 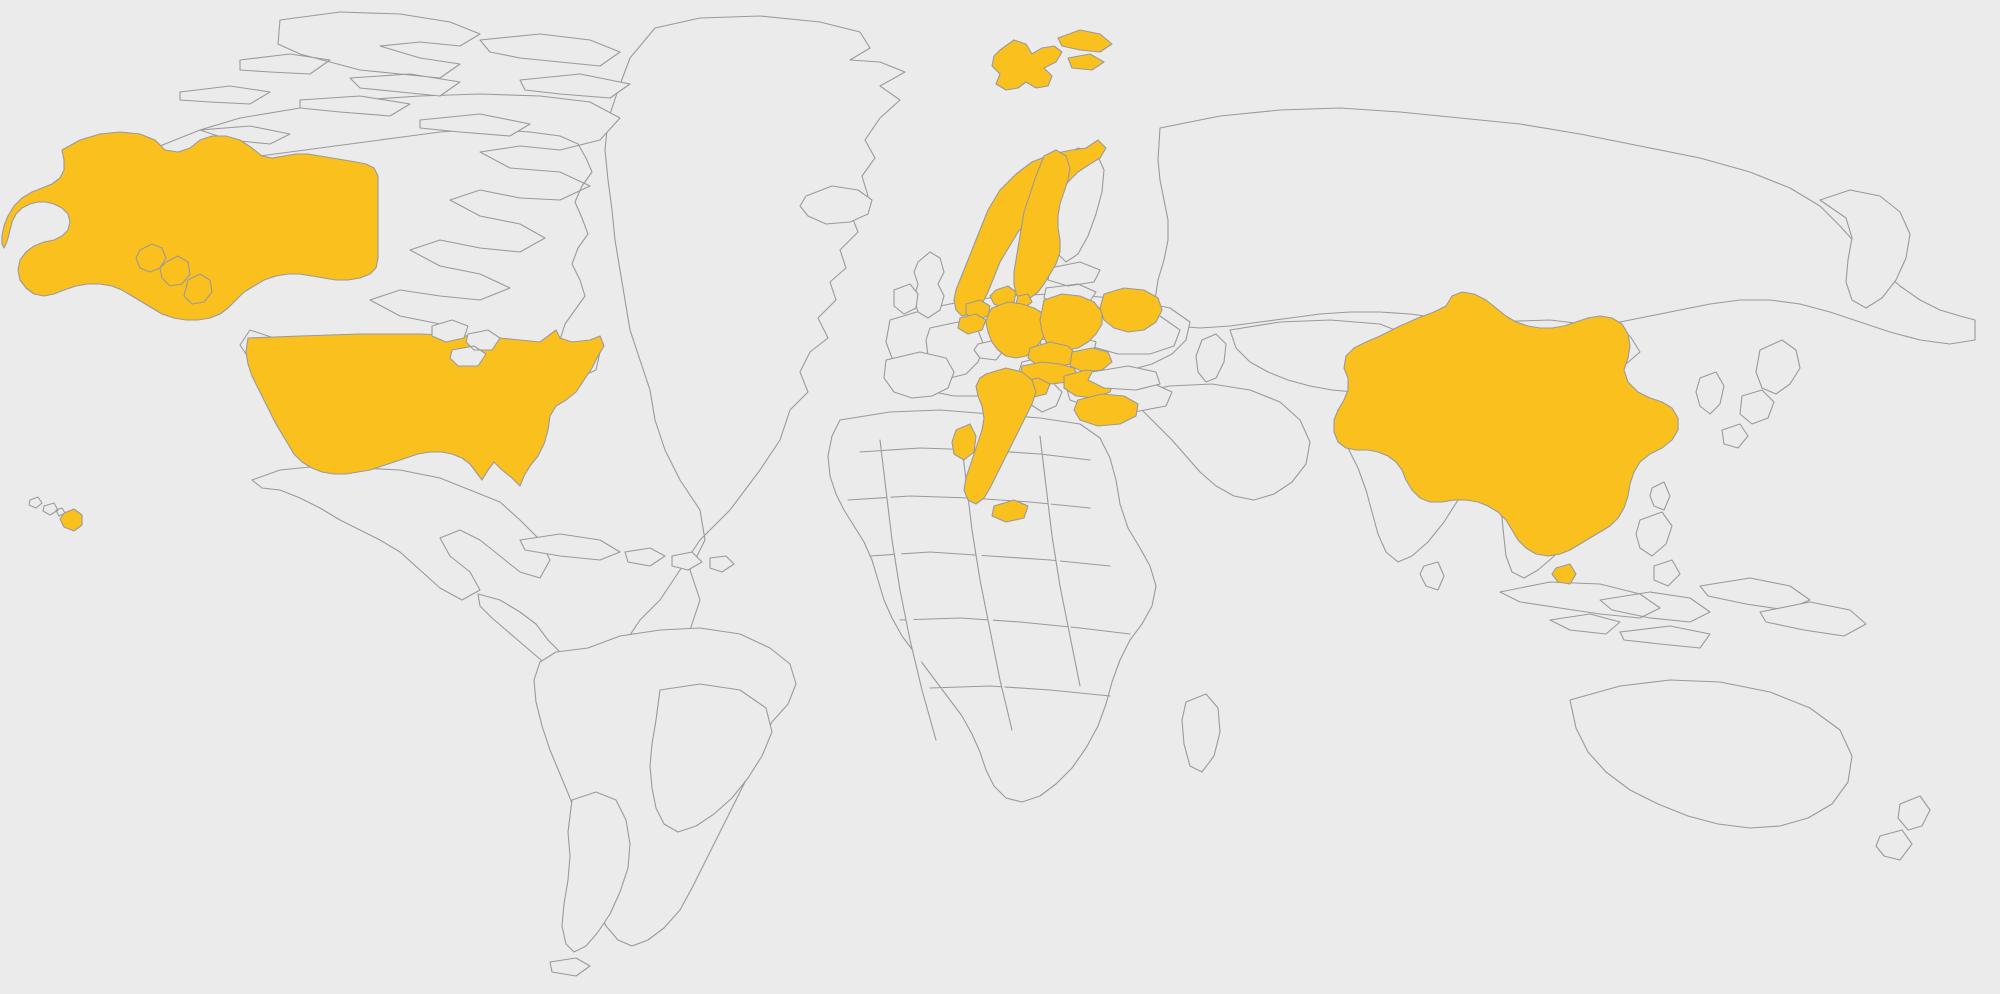 What do you see at coordinates (1211, 358) in the screenshot?
I see `caspian-sea` at bounding box center [1211, 358].